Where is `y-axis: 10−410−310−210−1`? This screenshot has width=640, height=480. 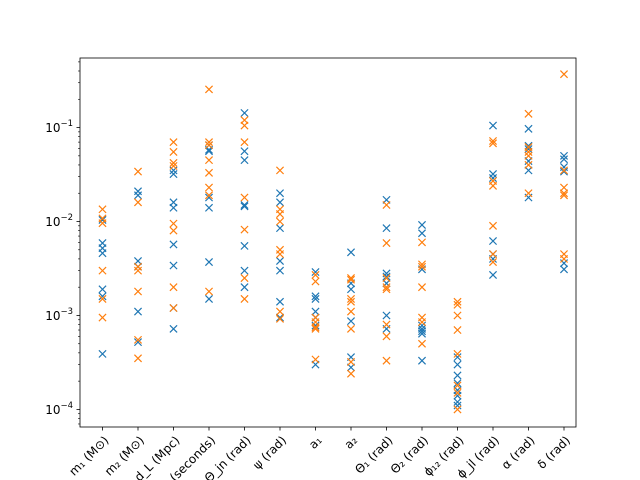
y-axis: 10−410−310−210−1 is located at coordinates (62, 243).